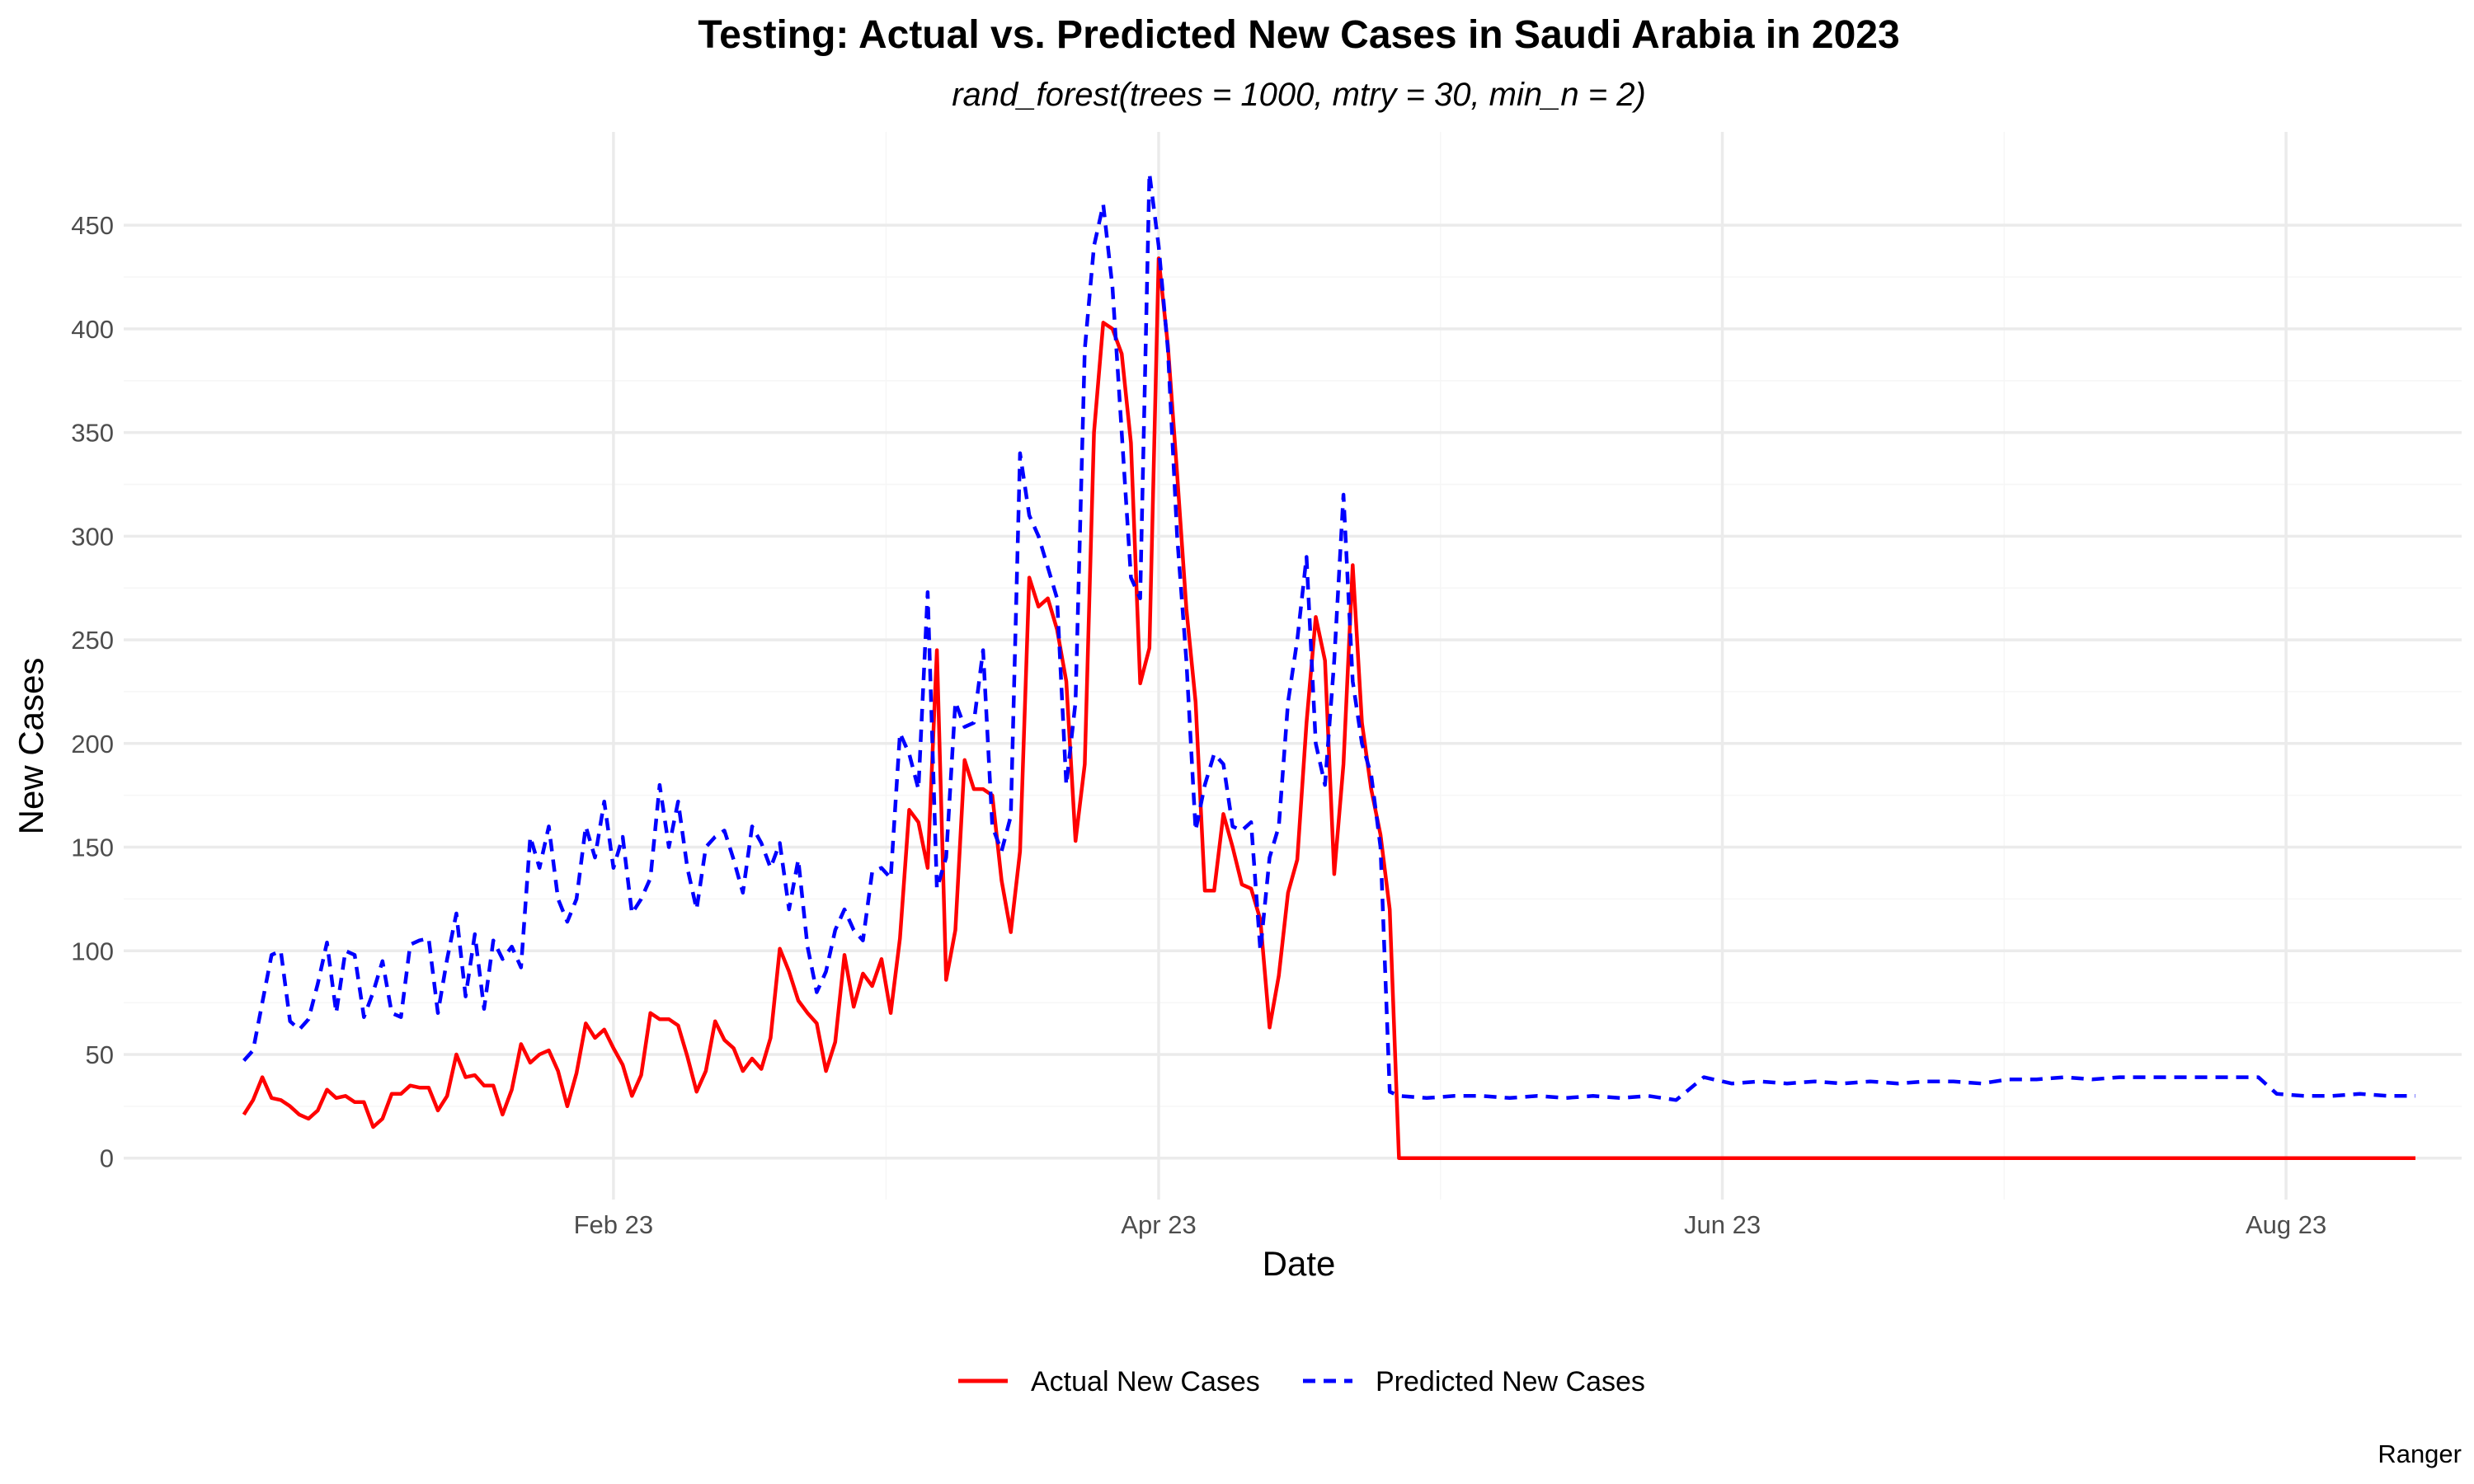 The width and height of the screenshot is (2474, 1484). What do you see at coordinates (614, 1224) in the screenshot?
I see `x-tick-label: Feb 23` at bounding box center [614, 1224].